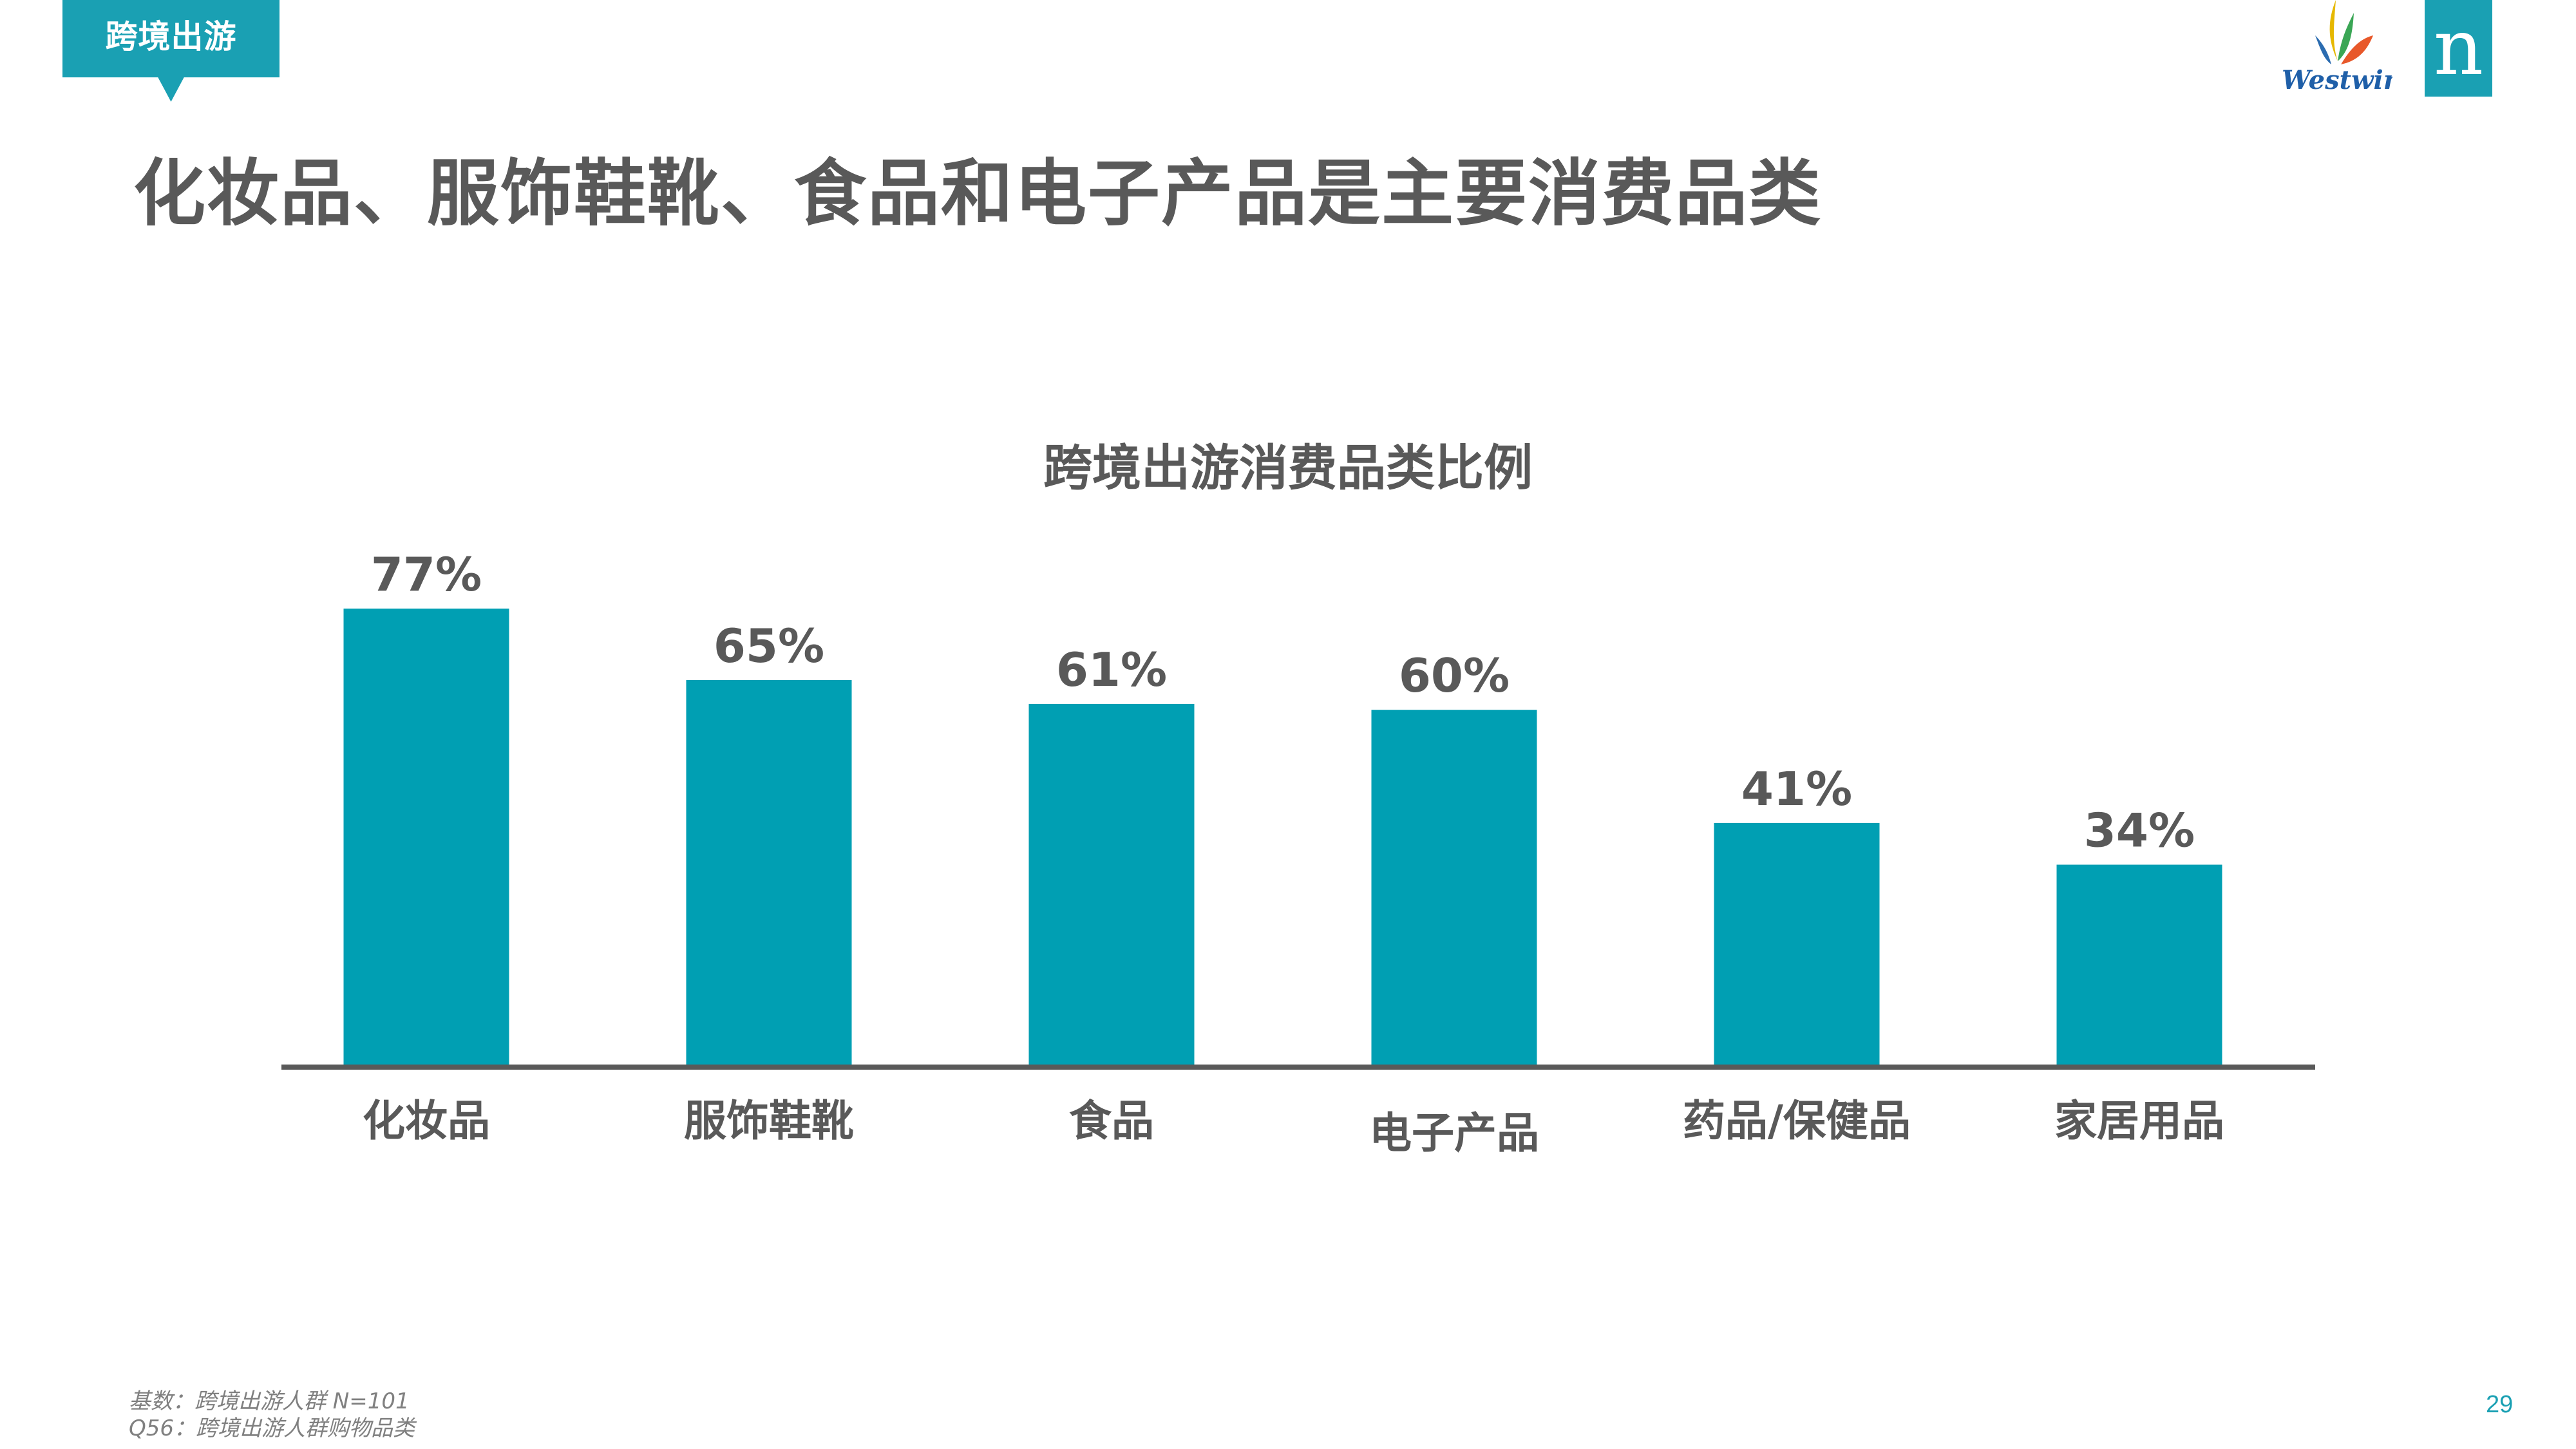  What do you see at coordinates (769, 1121) in the screenshot?
I see `category-label-2: 服饰鞋靴` at bounding box center [769, 1121].